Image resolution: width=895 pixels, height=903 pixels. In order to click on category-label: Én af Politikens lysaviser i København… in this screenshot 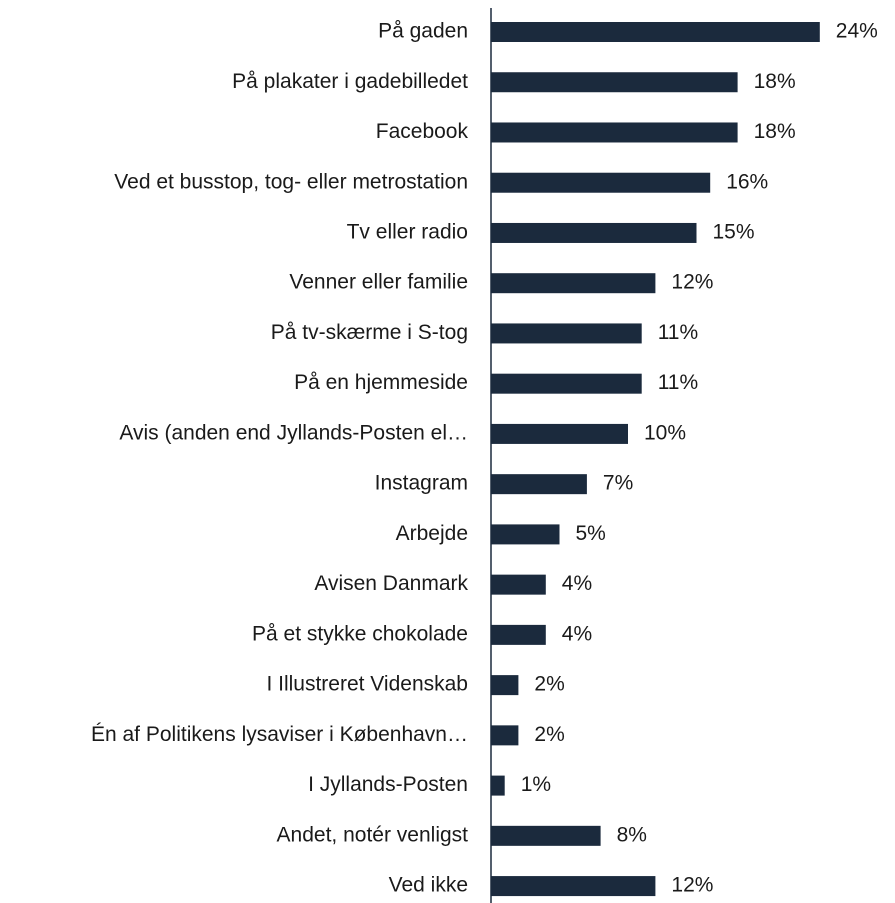, I will do `click(279, 734)`.